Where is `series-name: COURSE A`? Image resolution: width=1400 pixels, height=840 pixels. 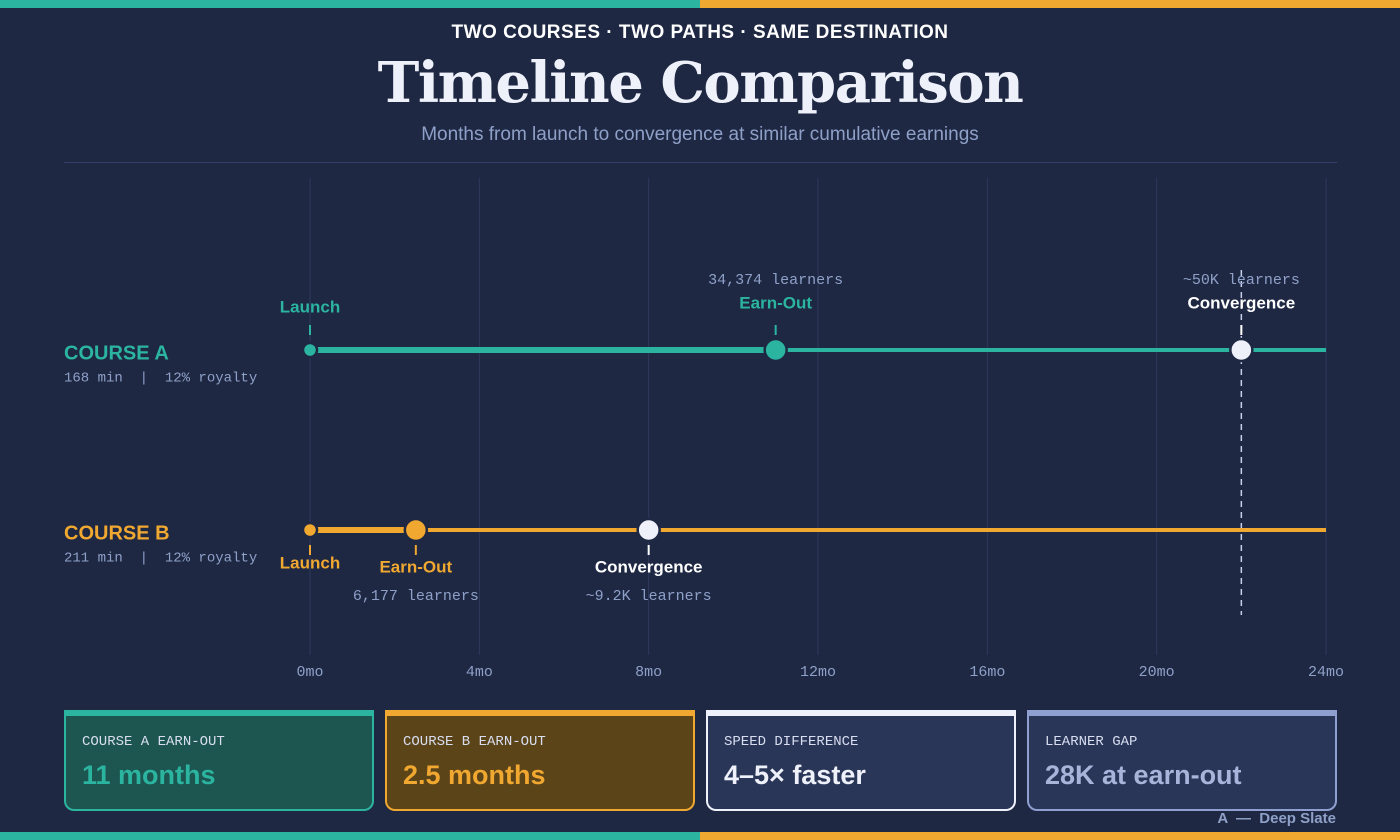 series-name: COURSE A is located at coordinates (116, 353).